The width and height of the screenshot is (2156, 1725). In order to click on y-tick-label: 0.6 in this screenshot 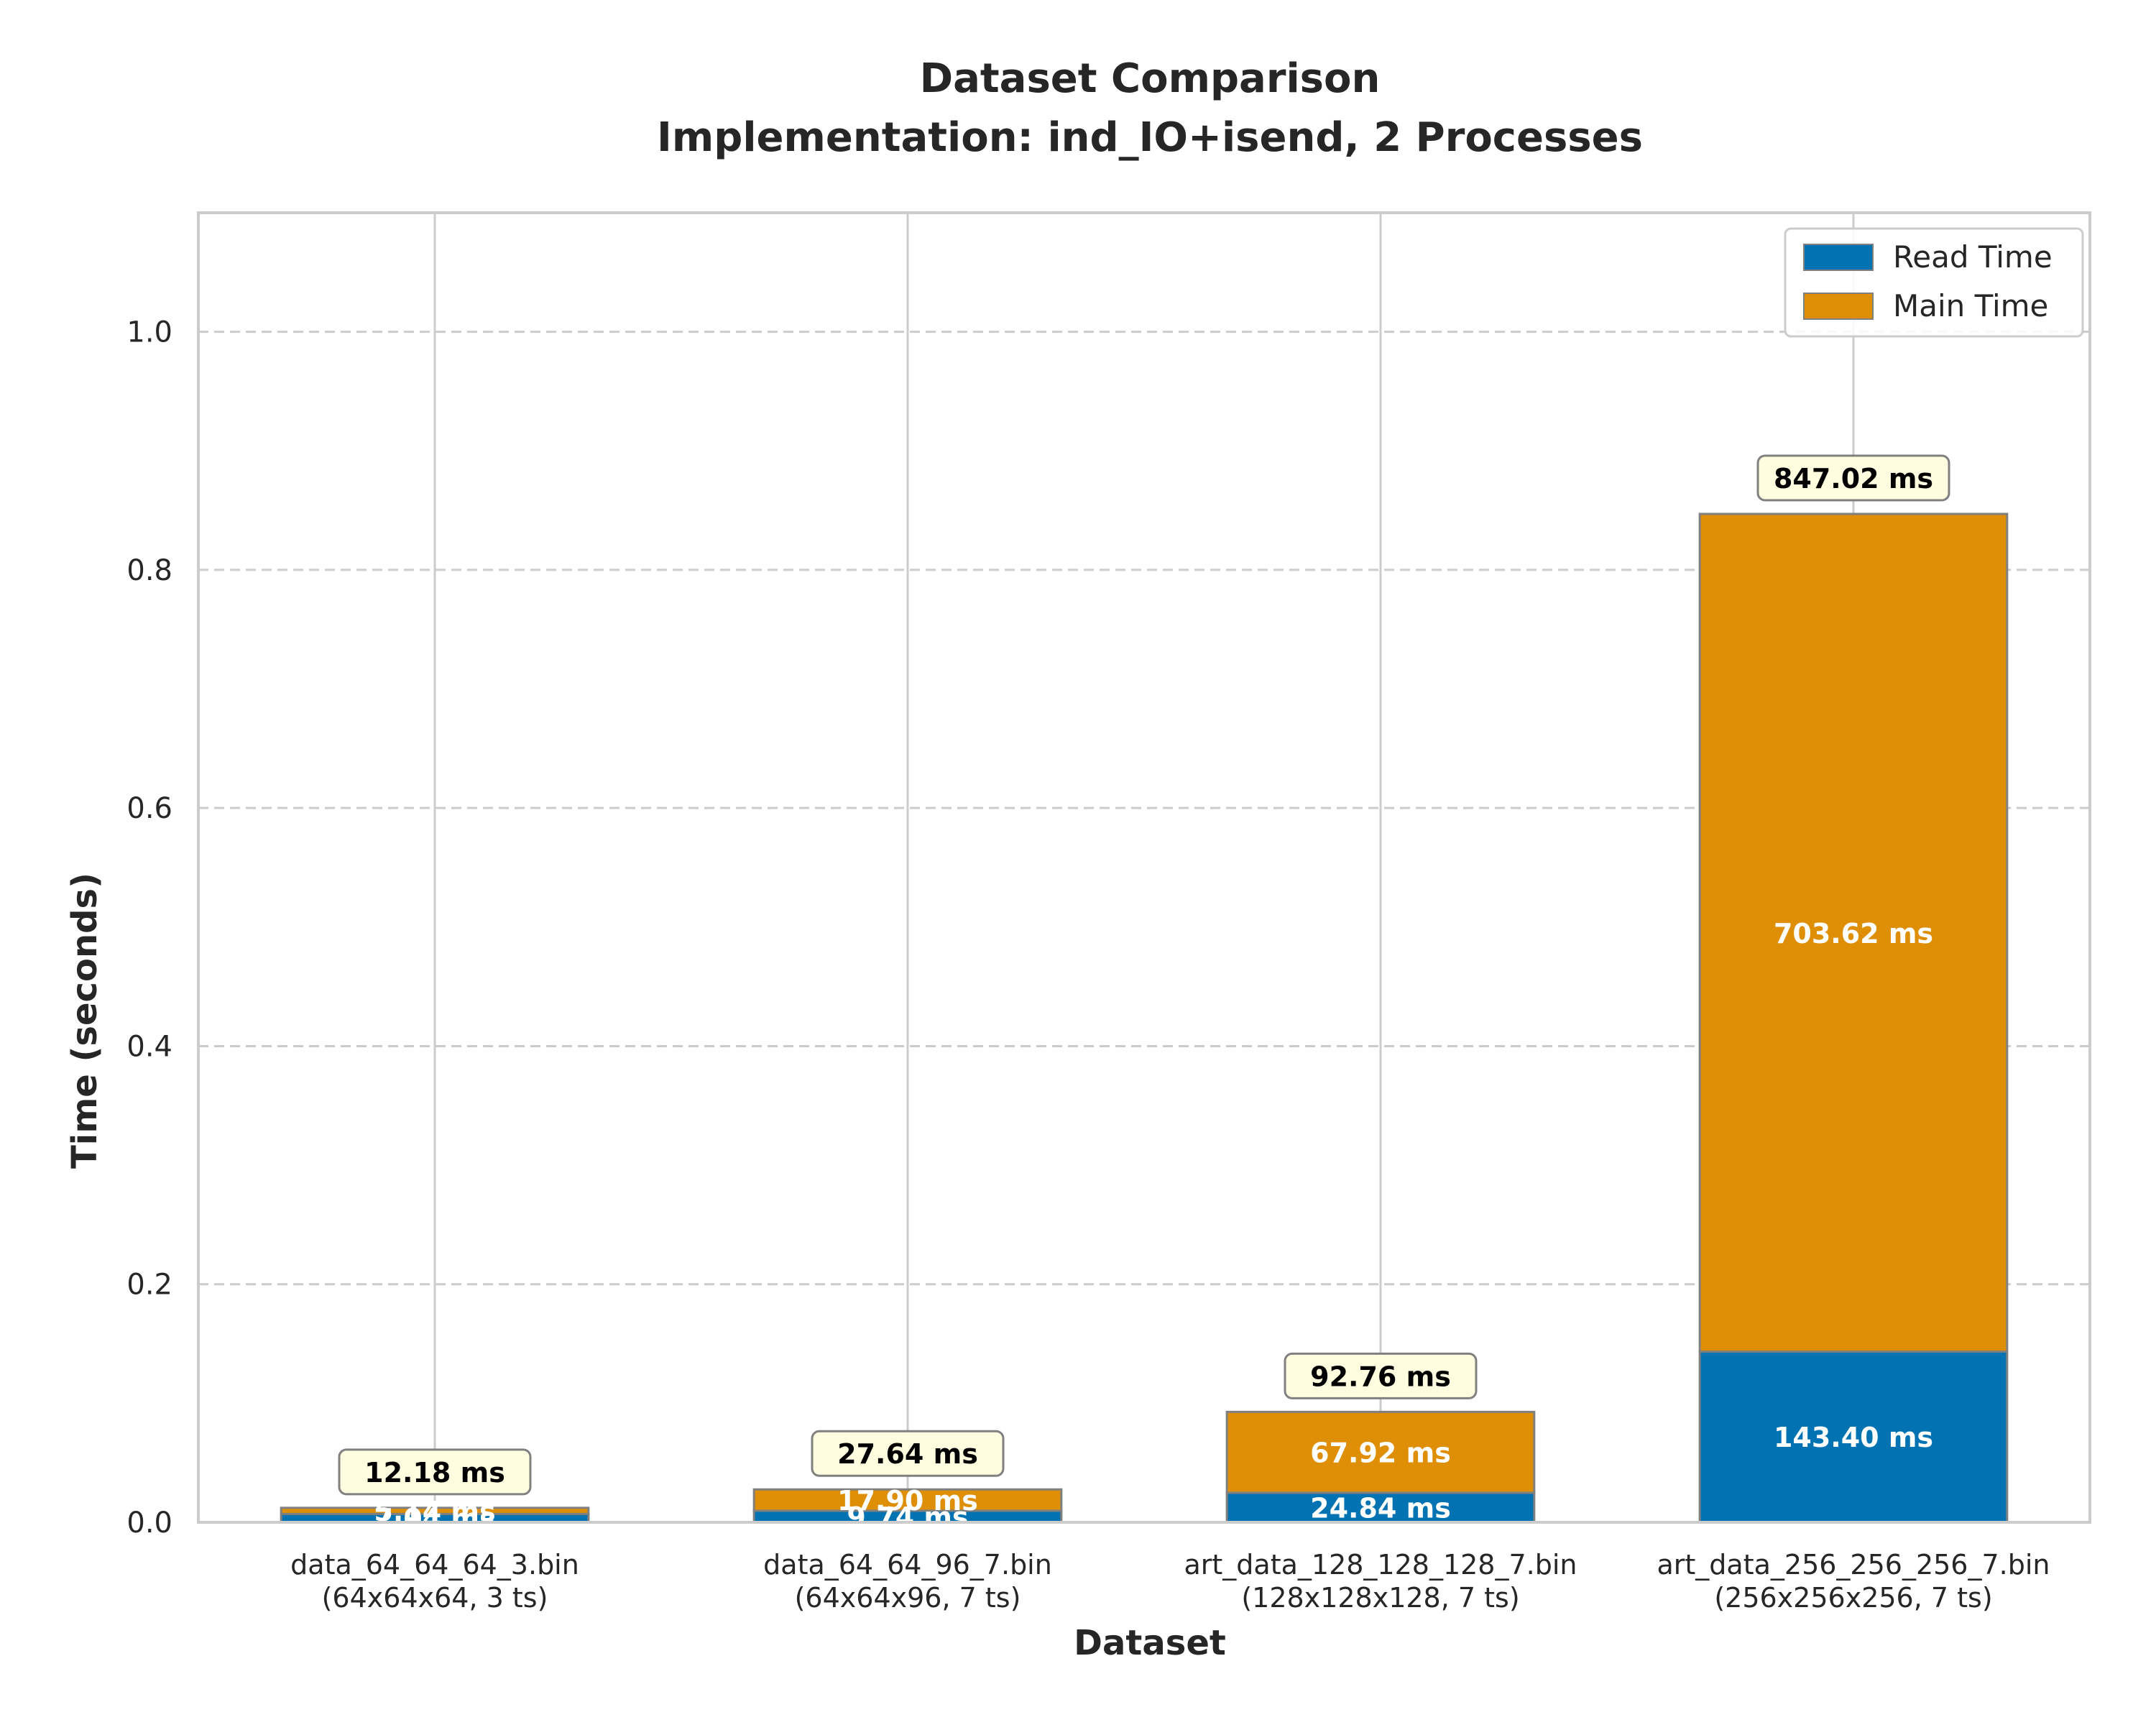, I will do `click(149, 808)`.